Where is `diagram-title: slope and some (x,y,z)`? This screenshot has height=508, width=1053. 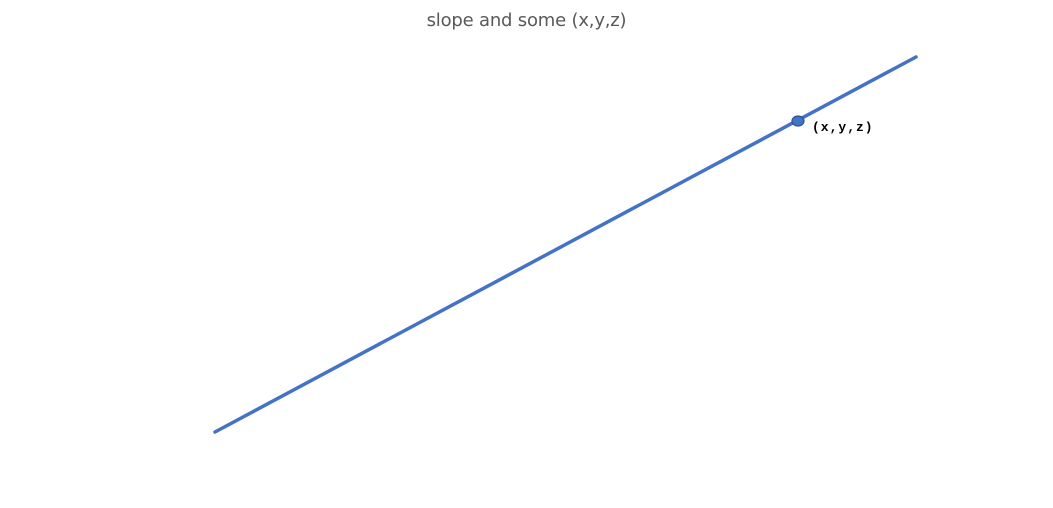
diagram-title: slope and some (x,y,z) is located at coordinates (526, 20).